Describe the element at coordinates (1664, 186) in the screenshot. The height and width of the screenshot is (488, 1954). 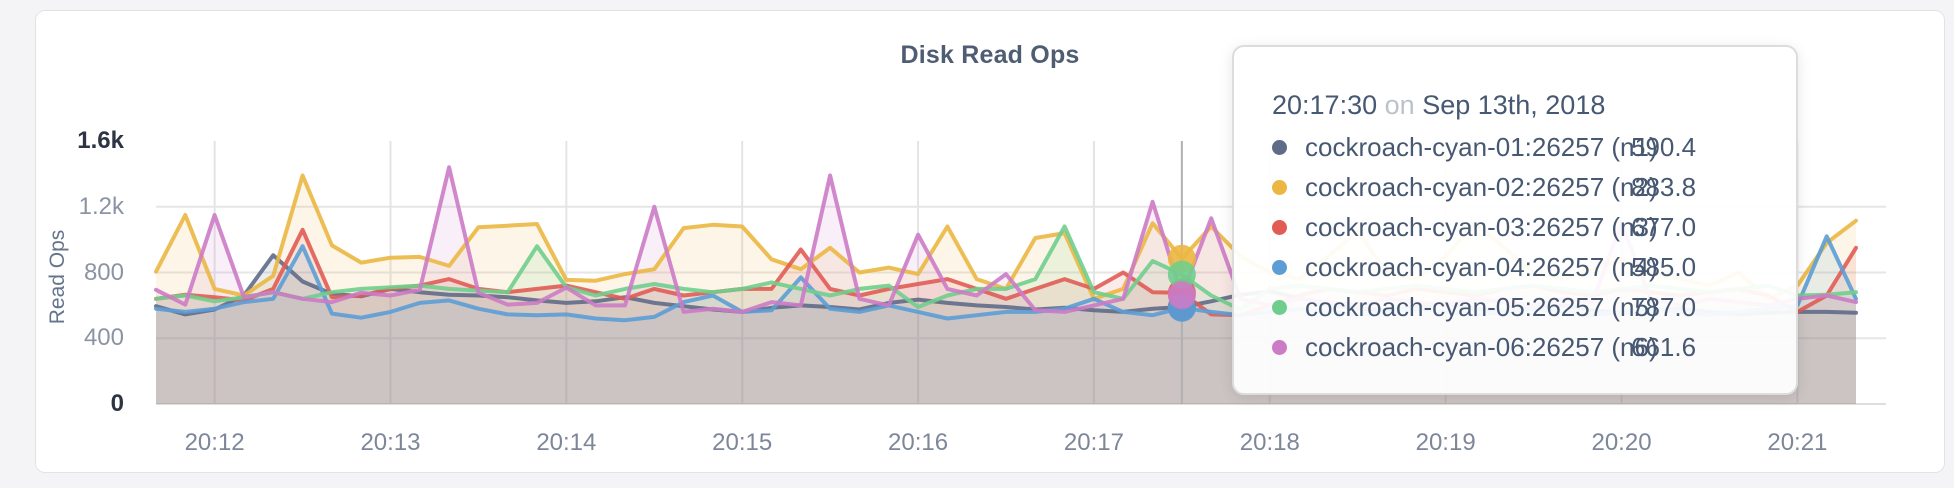
I see `tooltip-series-value: 883.8` at that location.